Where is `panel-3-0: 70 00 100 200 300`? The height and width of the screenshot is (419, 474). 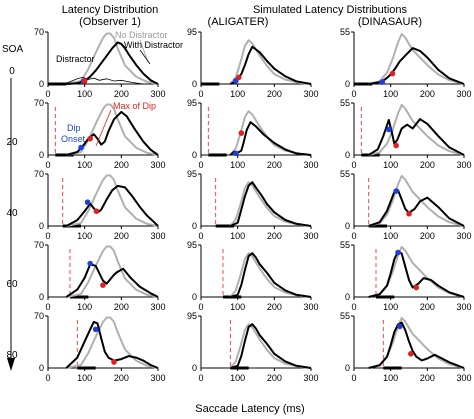
panel-3-0: 70 00 100 200 300 is located at coordinates (100, 276).